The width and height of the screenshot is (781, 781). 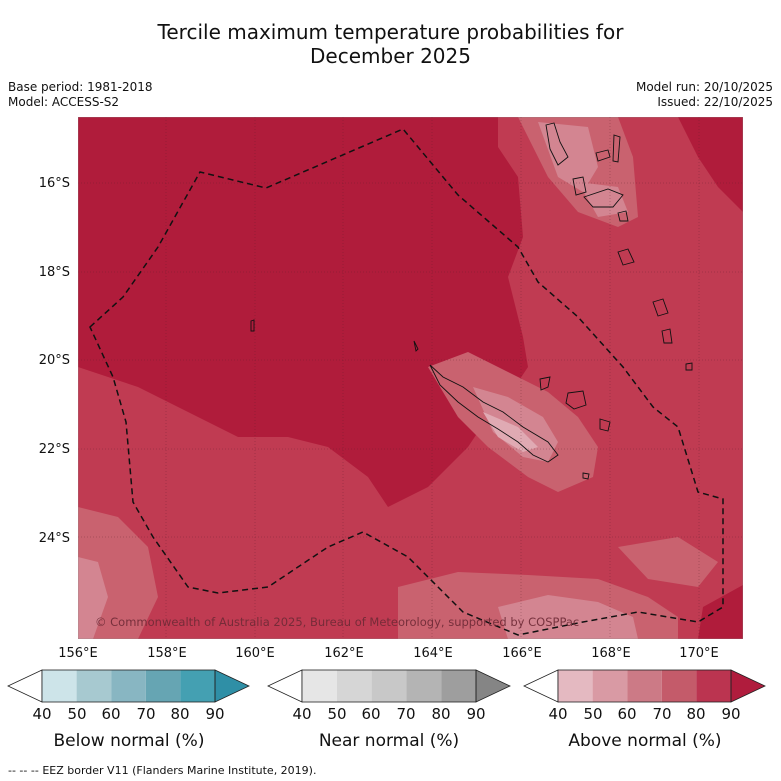 What do you see at coordinates (558, 714) in the screenshot?
I see `above-tick: 40` at bounding box center [558, 714].